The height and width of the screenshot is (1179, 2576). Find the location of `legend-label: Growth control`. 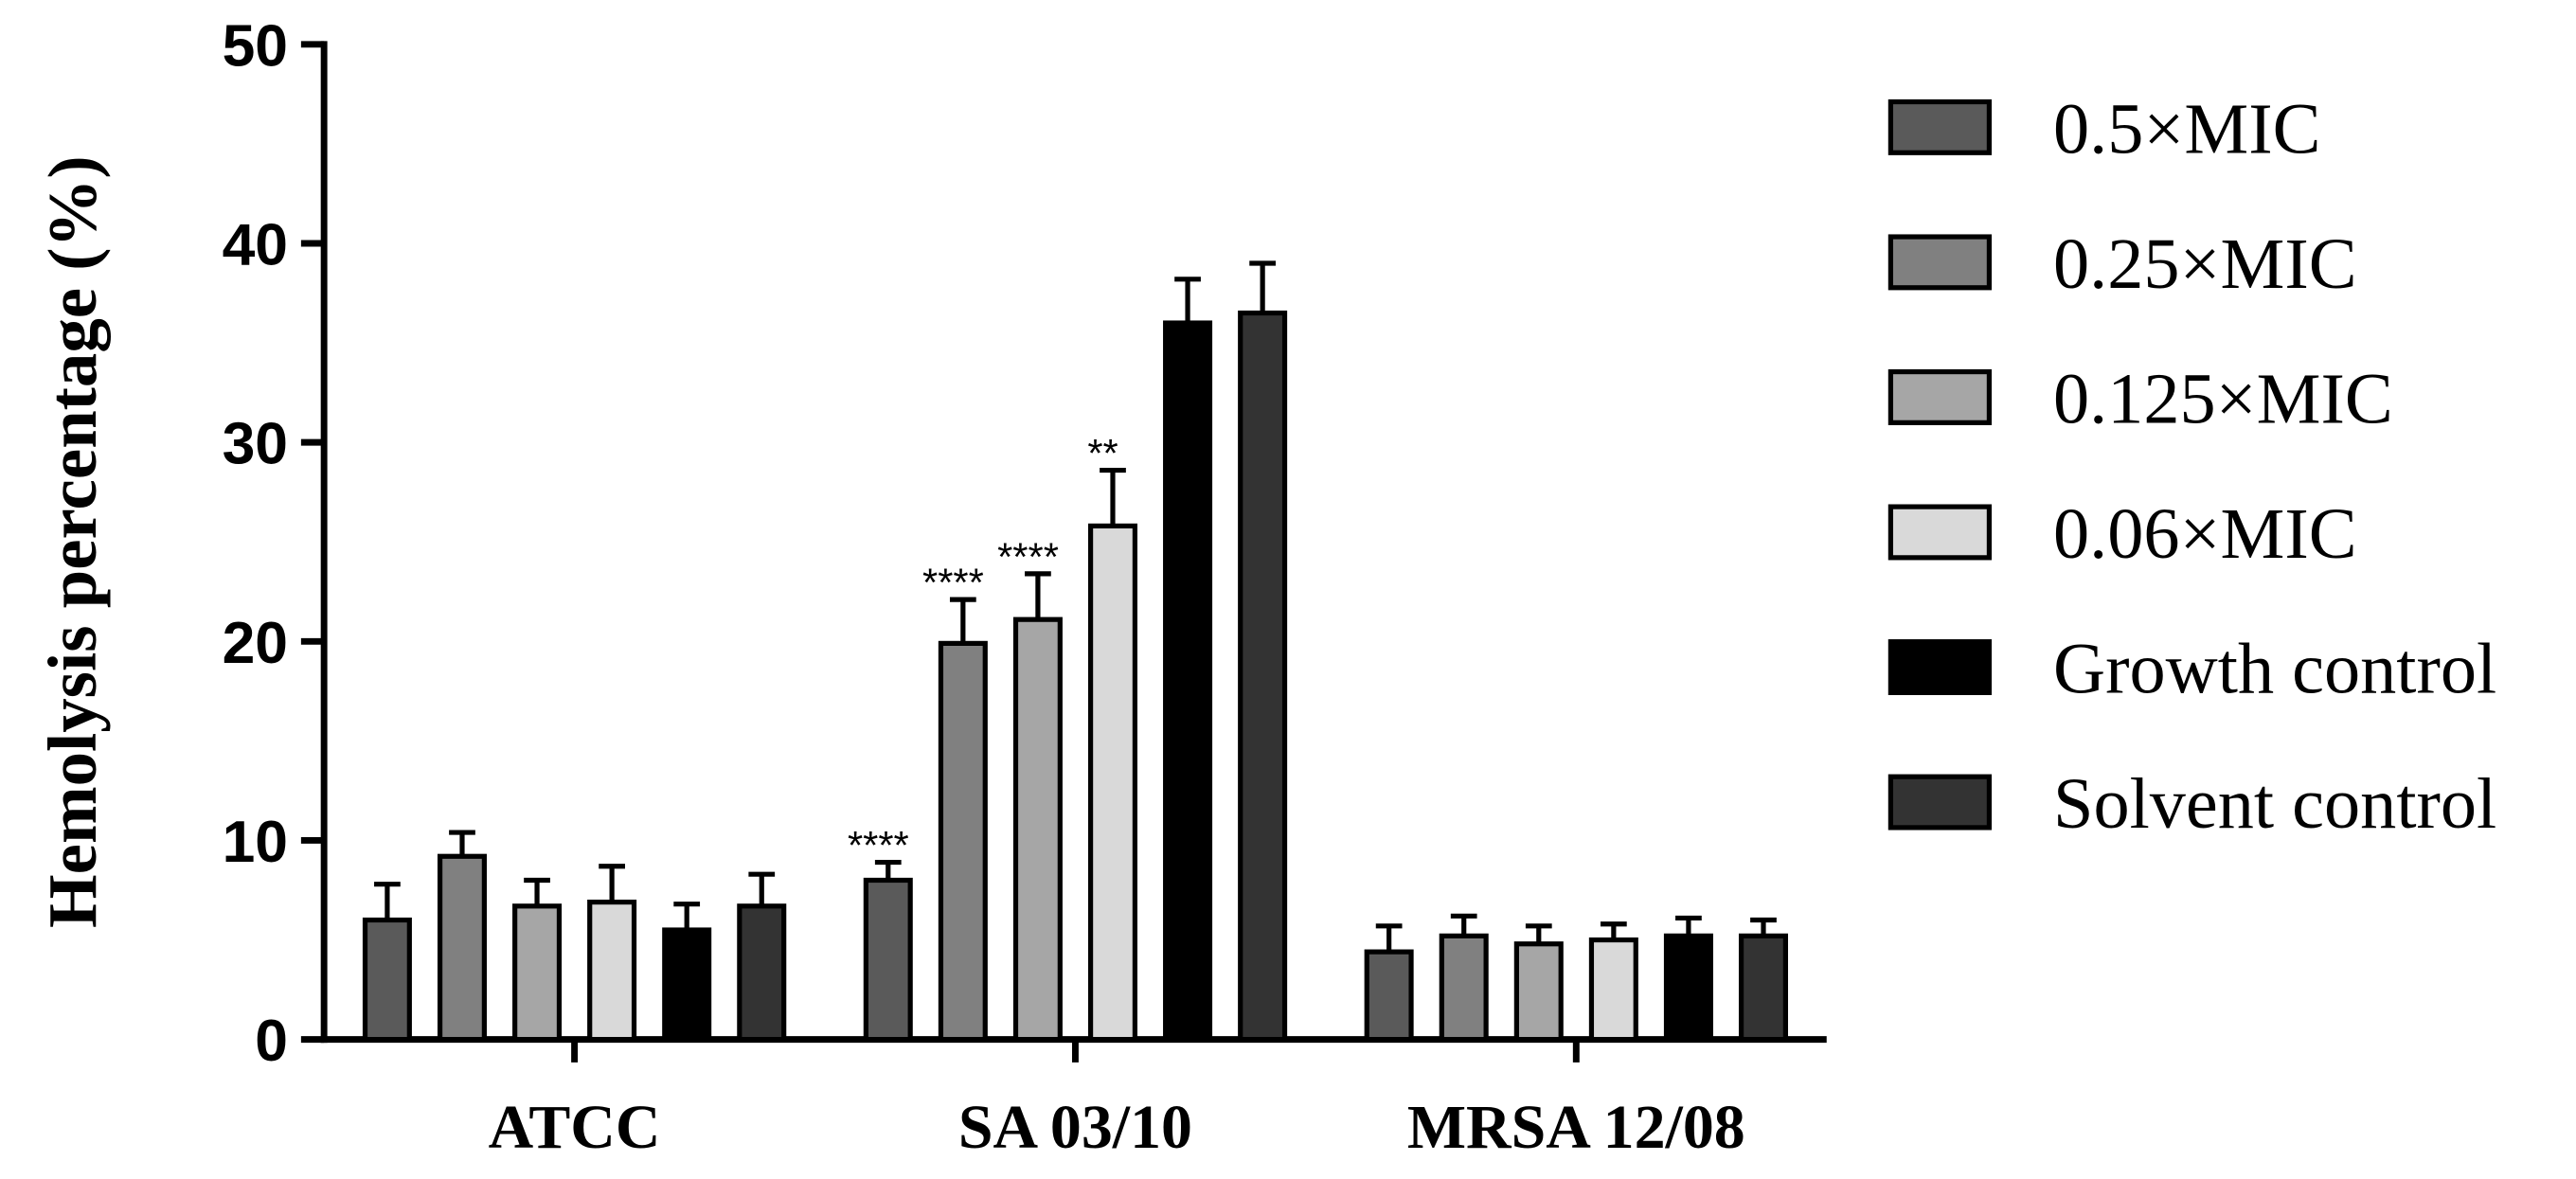

legend-label: Growth control is located at coordinates (2274, 668).